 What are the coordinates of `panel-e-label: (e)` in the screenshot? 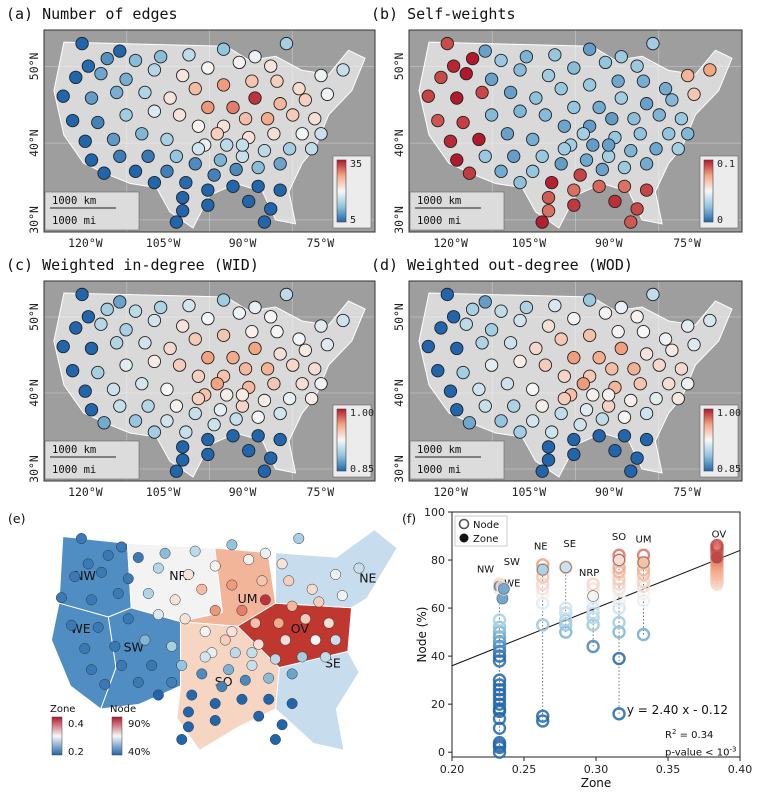 It's located at (16, 518).